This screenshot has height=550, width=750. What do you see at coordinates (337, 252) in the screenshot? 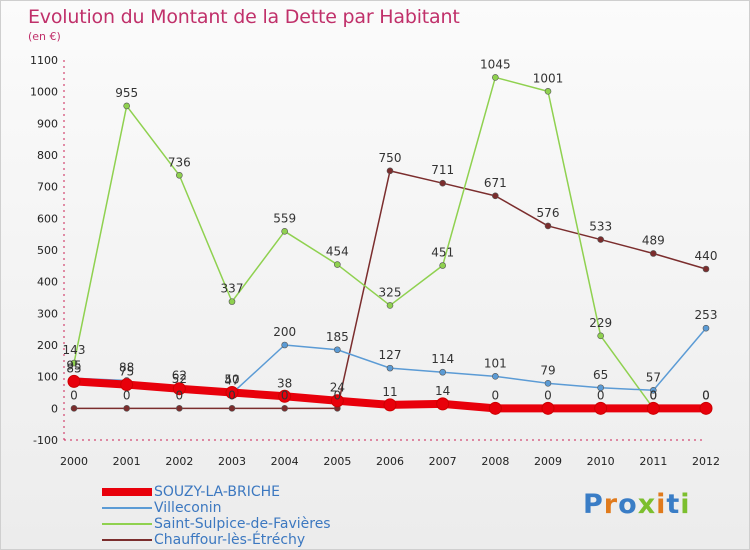
I see `data-label: 454` at bounding box center [337, 252].